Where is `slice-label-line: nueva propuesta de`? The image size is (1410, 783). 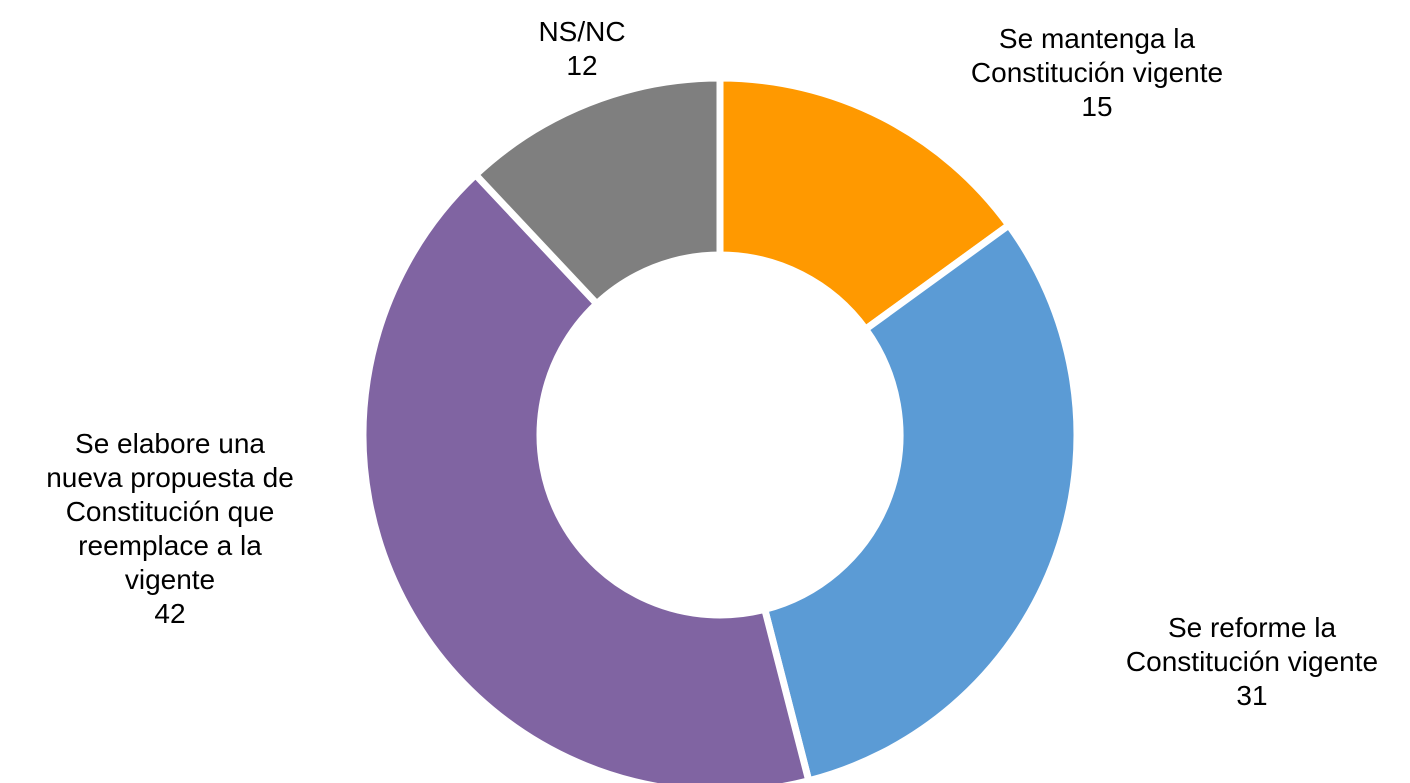
slice-label-line: nueva propuesta de is located at coordinates (170, 477).